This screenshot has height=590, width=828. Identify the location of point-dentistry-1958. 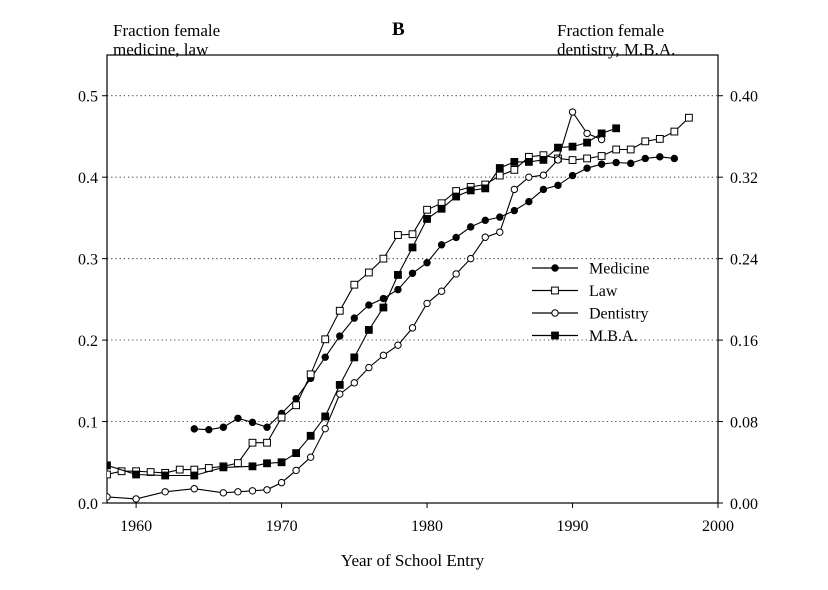
(109, 497).